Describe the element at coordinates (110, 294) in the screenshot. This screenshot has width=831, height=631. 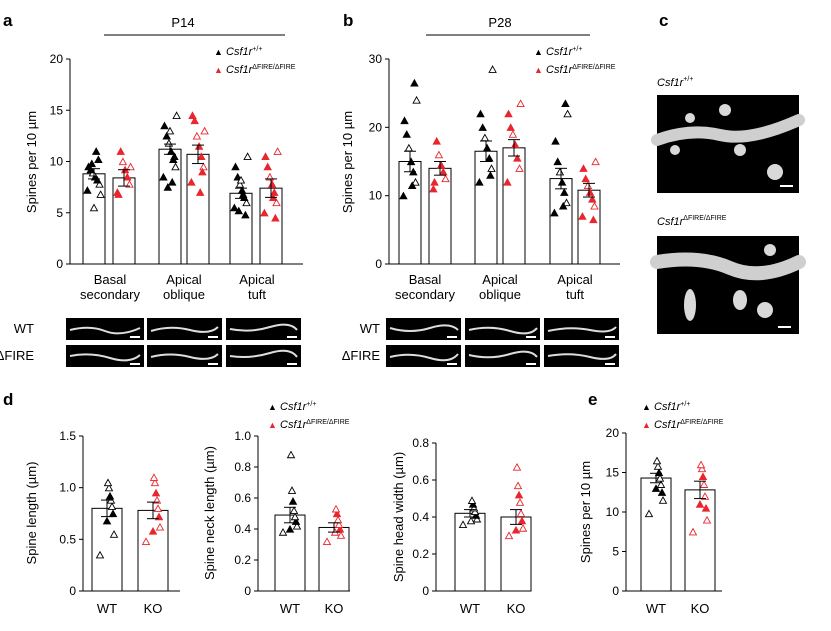
I see `category-label-a: secondary` at that location.